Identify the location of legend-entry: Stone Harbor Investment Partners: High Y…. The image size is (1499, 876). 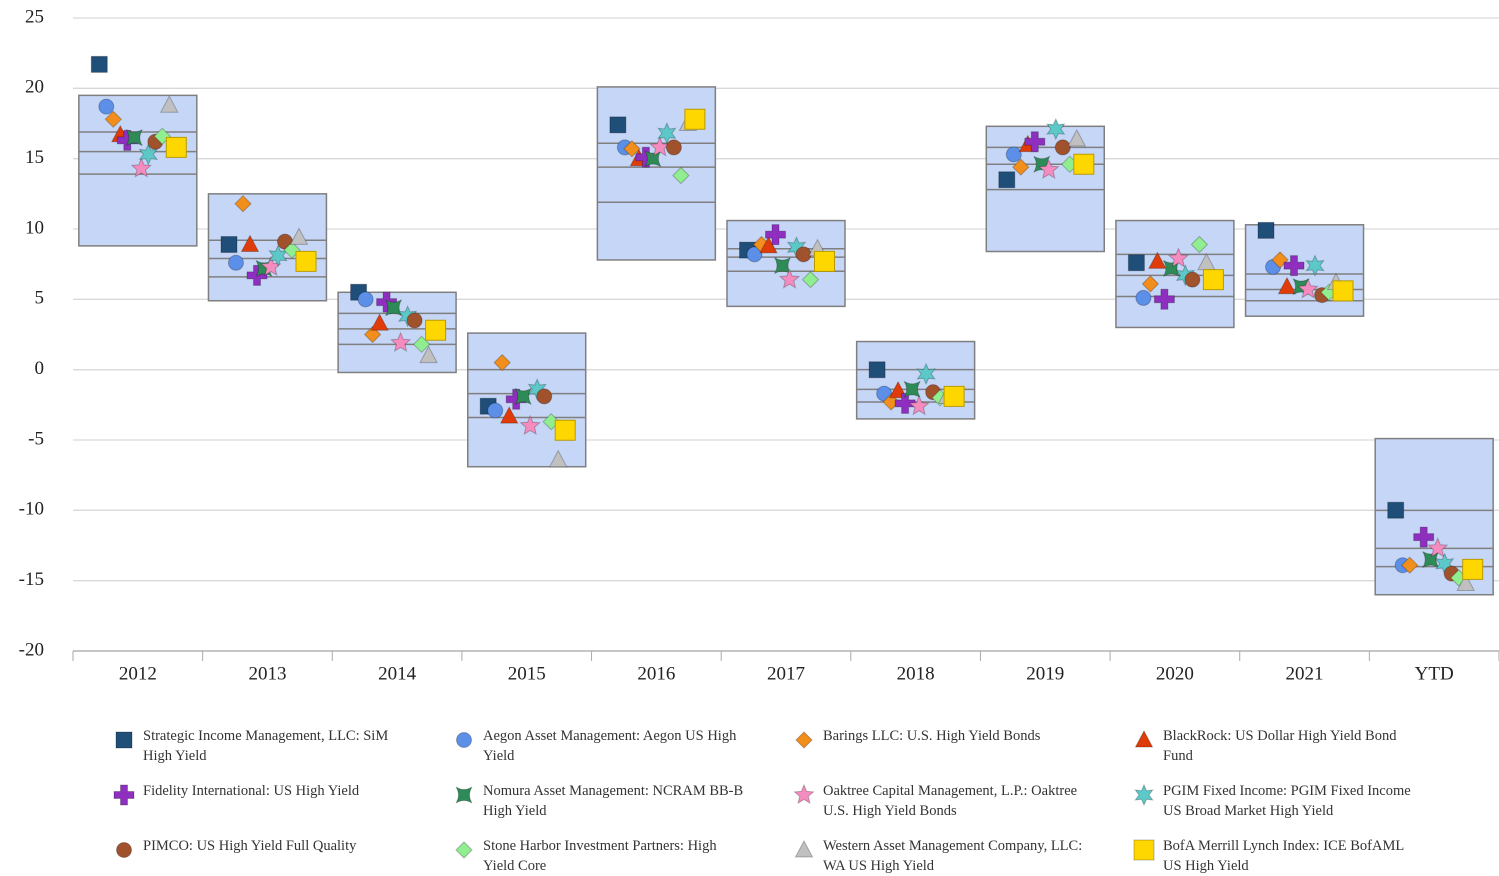
(603, 856).